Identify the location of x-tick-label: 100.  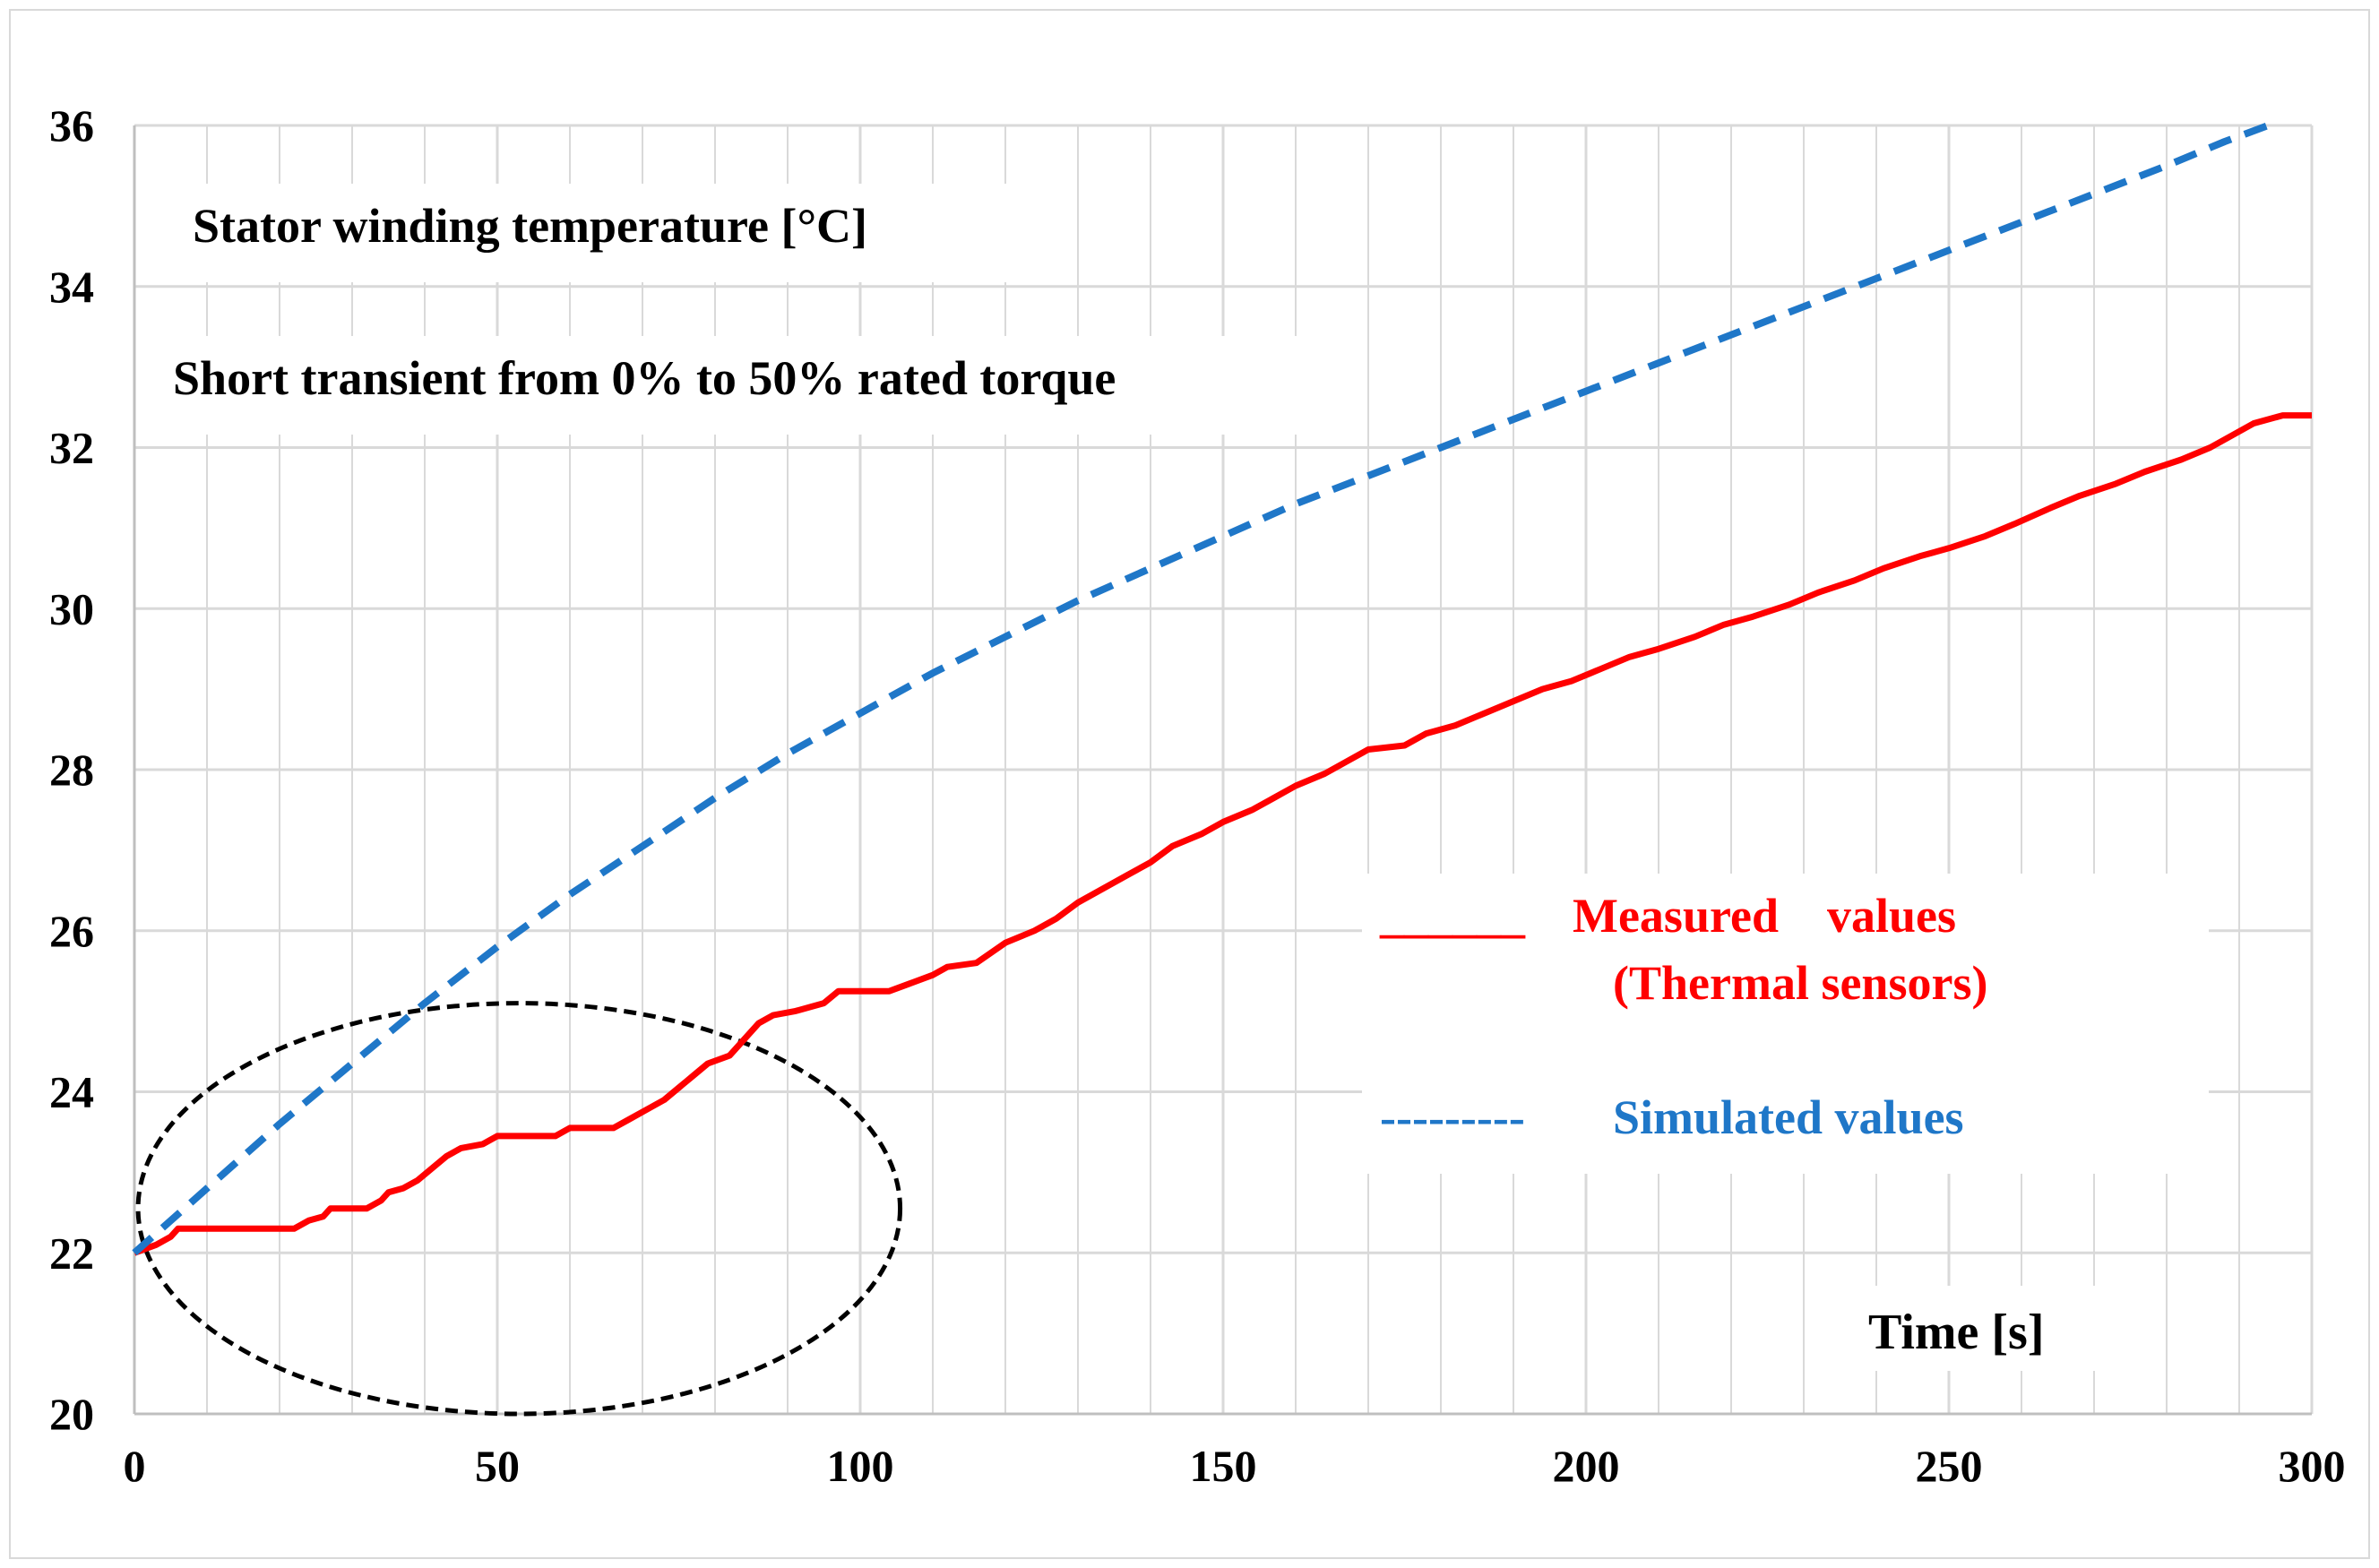
(860, 1466).